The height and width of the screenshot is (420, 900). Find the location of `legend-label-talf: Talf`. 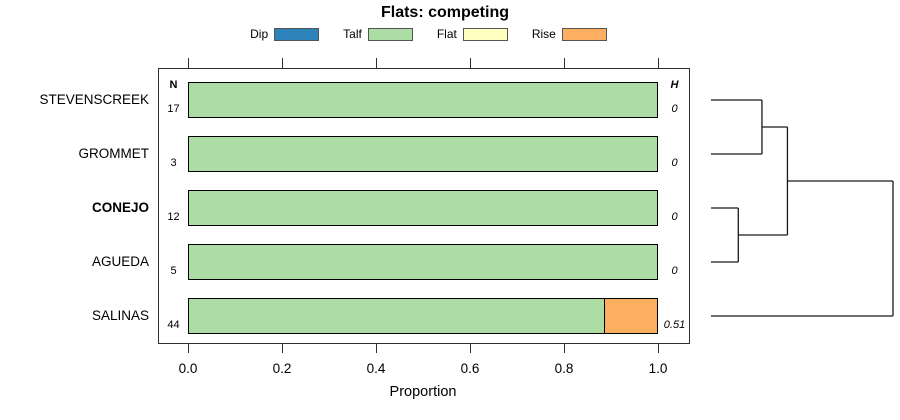

legend-label-talf: Talf is located at coordinates (352, 34).